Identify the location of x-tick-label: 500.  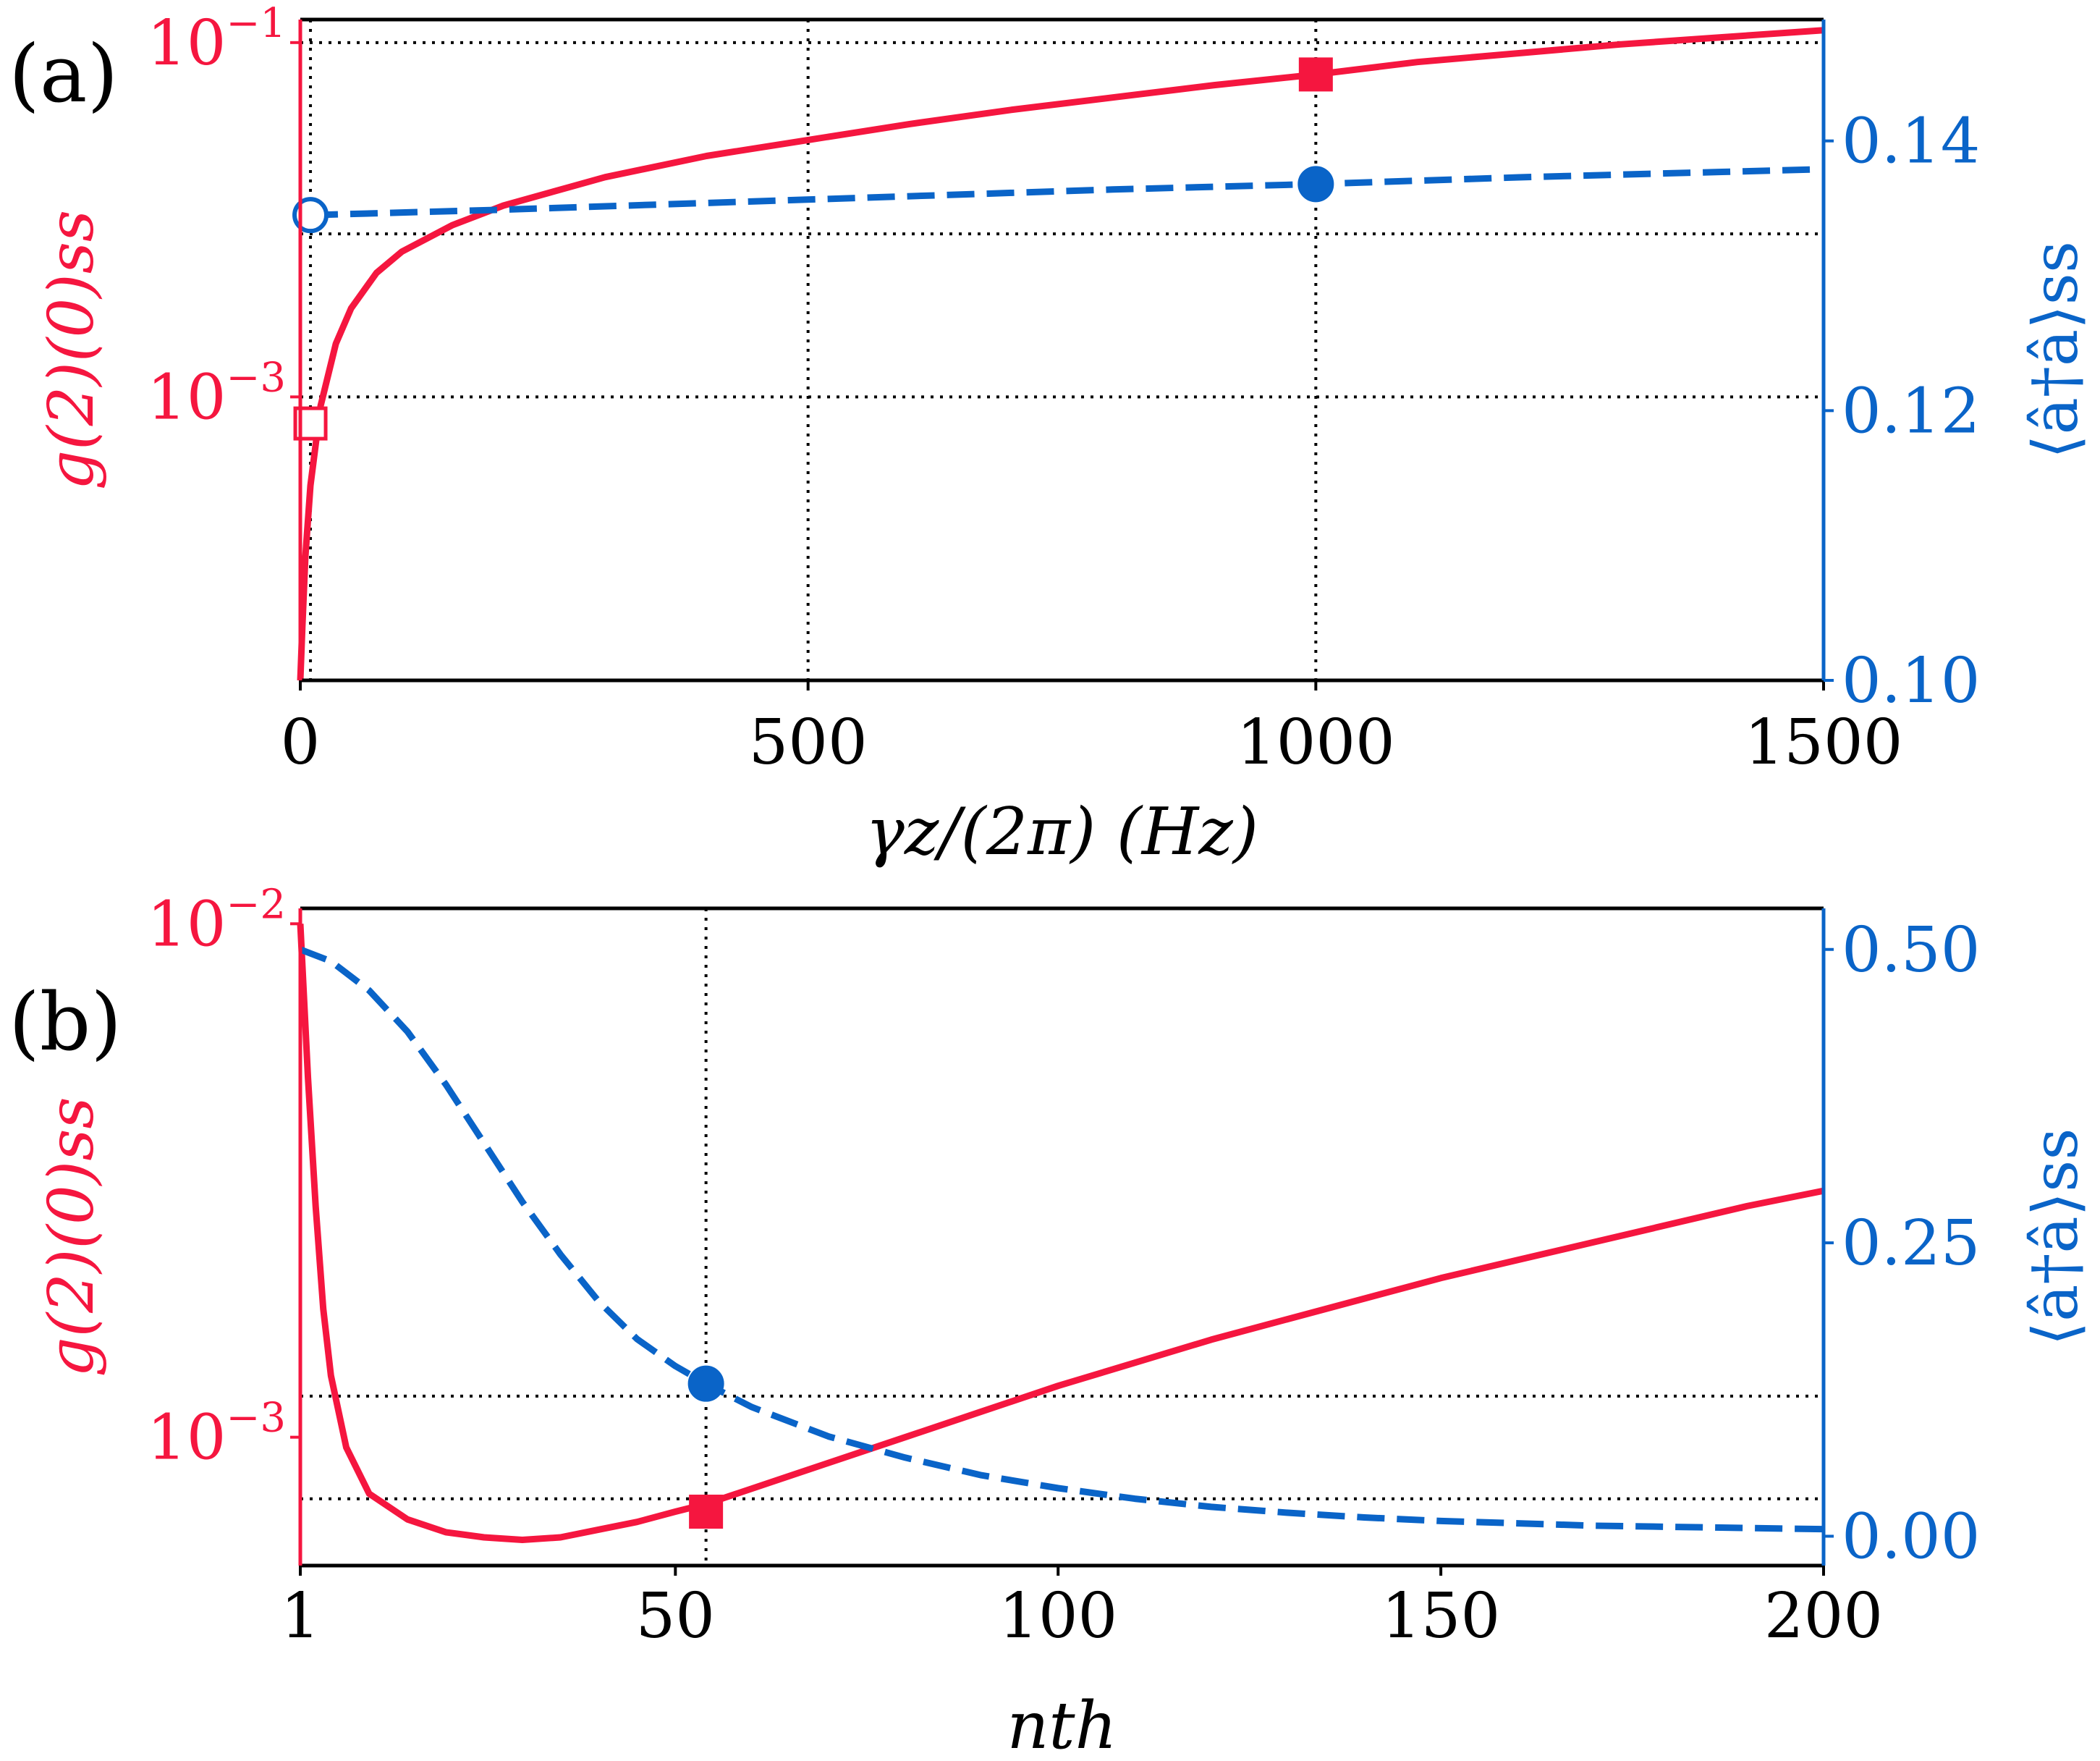
(808, 742).